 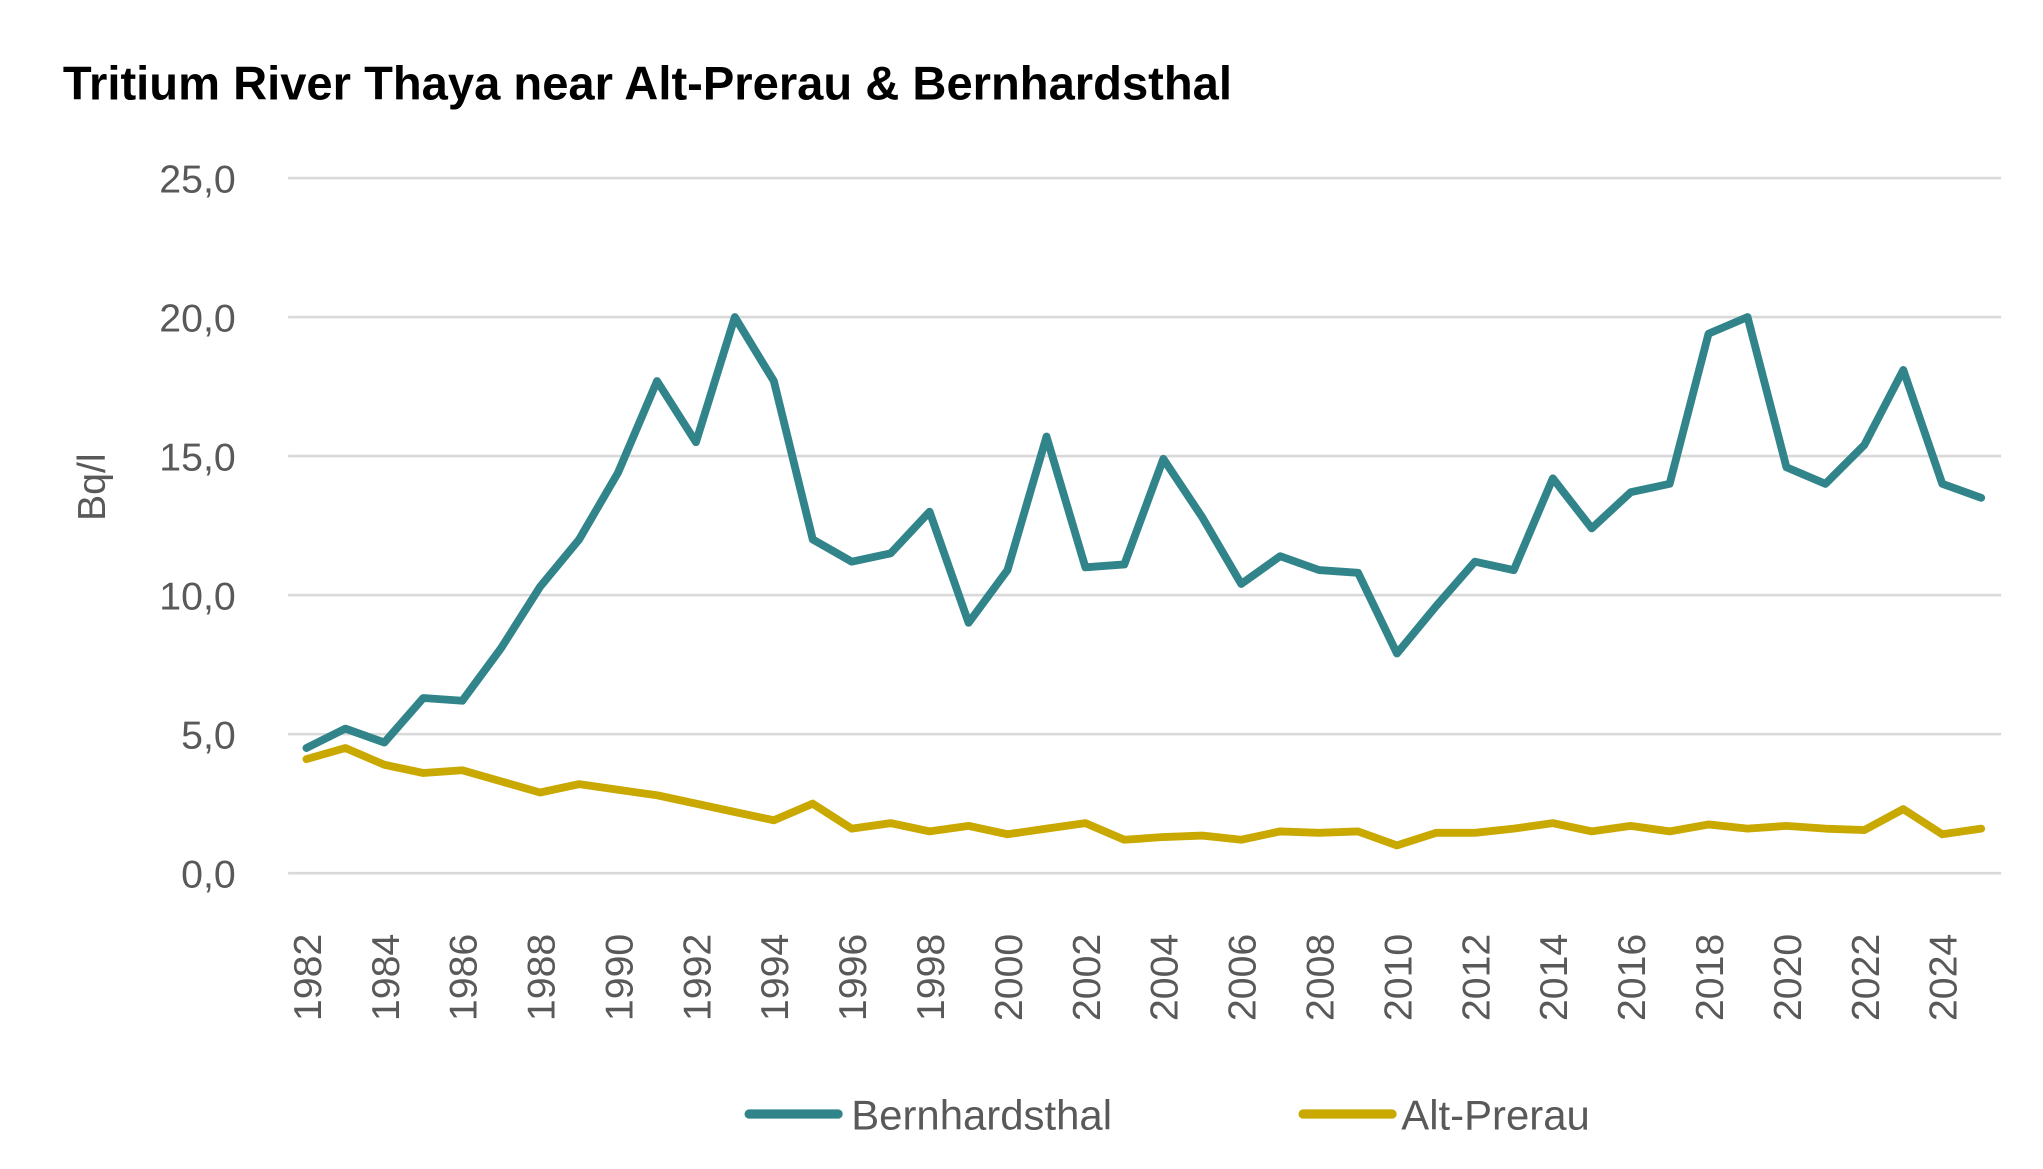 I want to click on y-tick-label: 5,0, so click(x=208, y=736).